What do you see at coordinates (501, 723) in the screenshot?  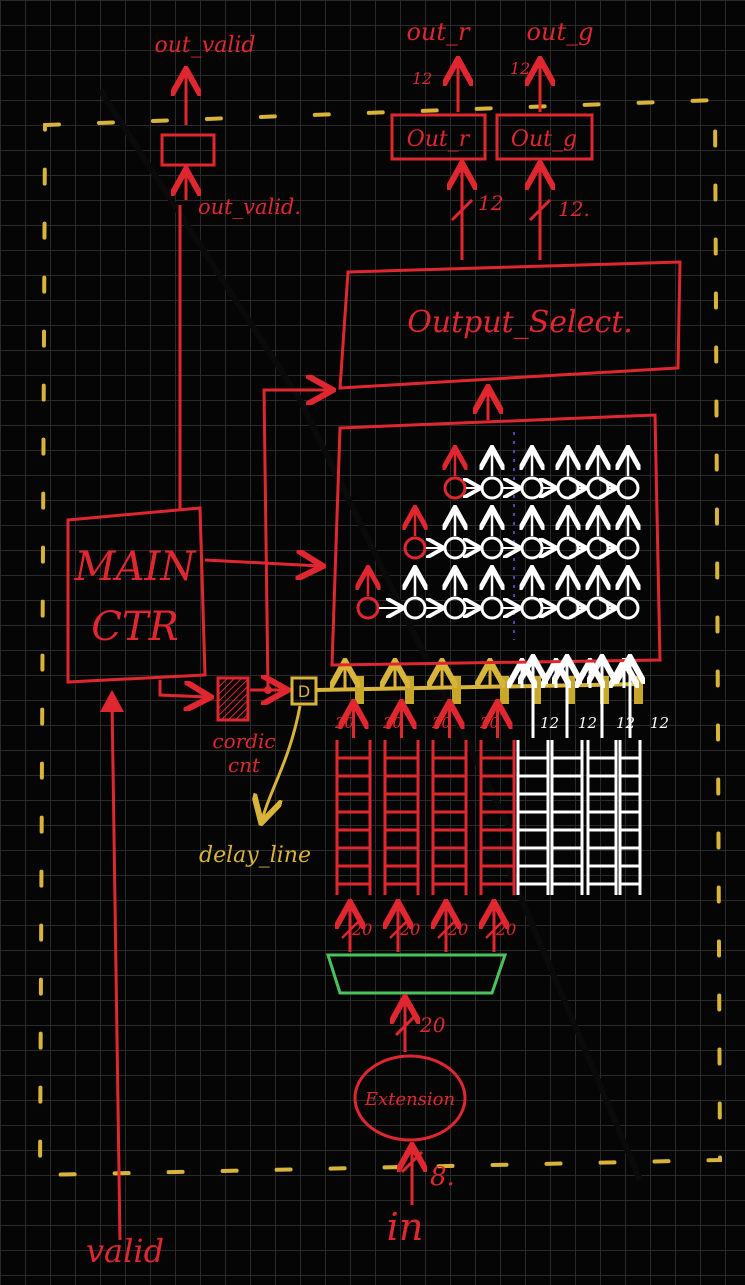 I see `bus-width-labels: 20 20 20 20 12 12 12 12` at bounding box center [501, 723].